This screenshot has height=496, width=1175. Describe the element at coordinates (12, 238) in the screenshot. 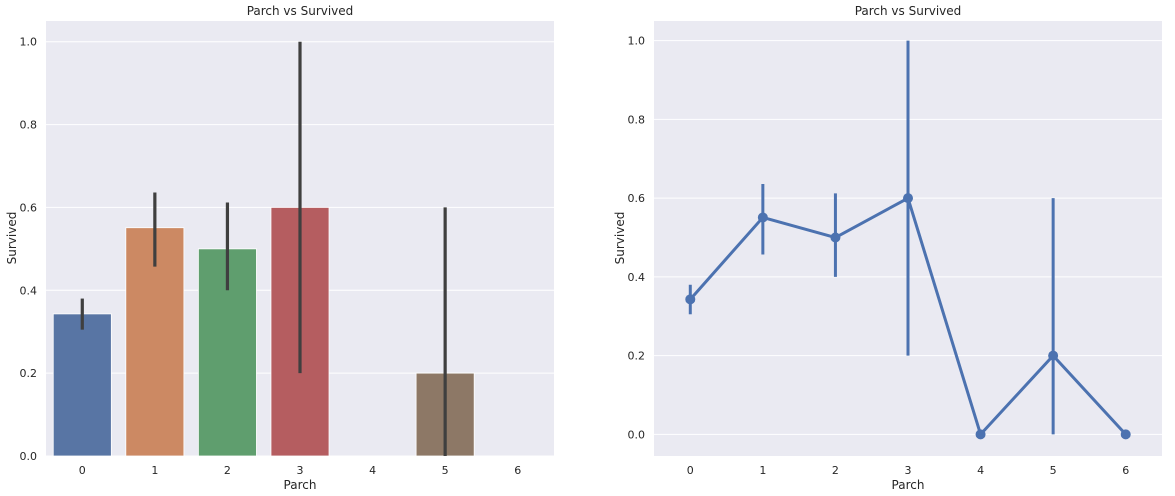

I see `bar-y-axis-label: Survived` at that location.